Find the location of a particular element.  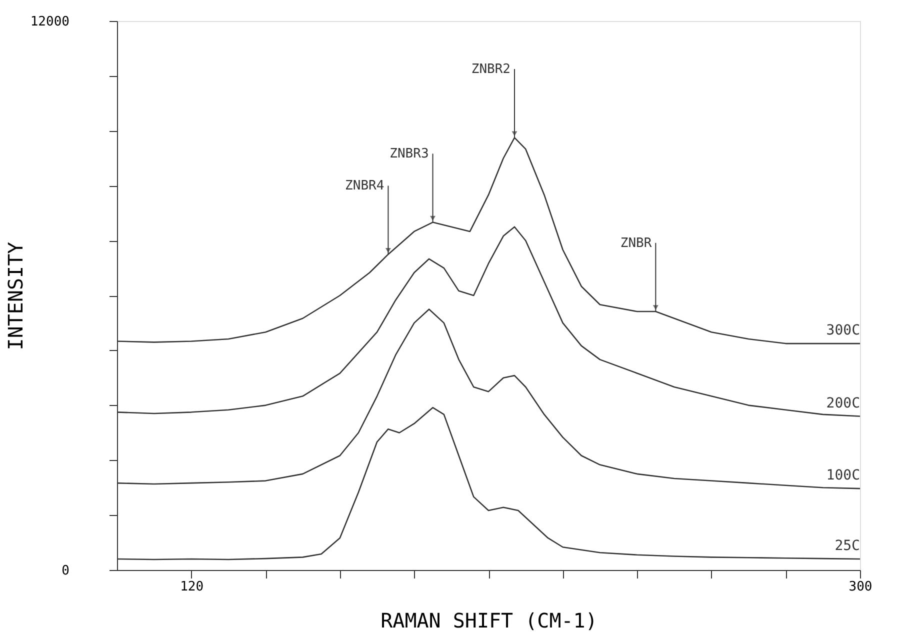

annotation: ZNBR3 is located at coordinates (409, 154).